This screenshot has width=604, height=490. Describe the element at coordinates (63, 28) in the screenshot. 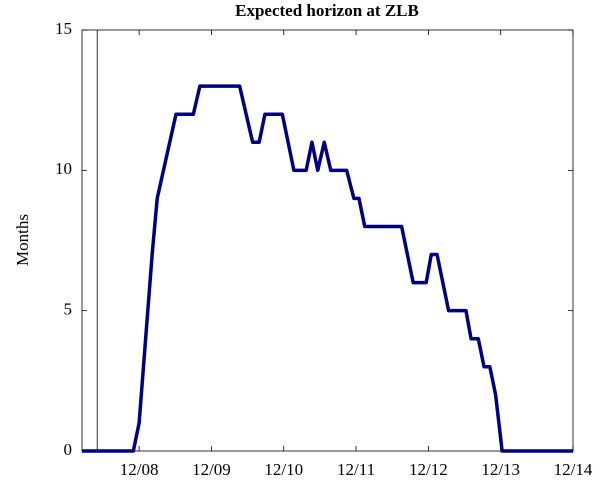

I see `y-tick-label: 15` at that location.